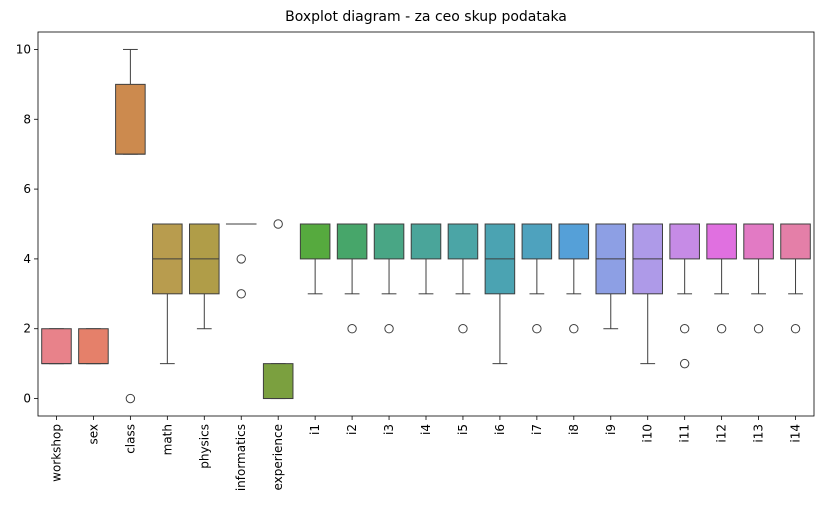 The height and width of the screenshot is (514, 822). What do you see at coordinates (647, 294) in the screenshot?
I see `box-i10` at bounding box center [647, 294].